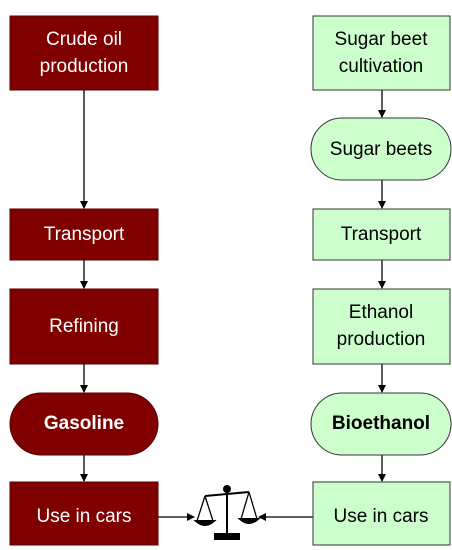 The image size is (452, 550). I want to click on label: Refining, so click(84, 326).